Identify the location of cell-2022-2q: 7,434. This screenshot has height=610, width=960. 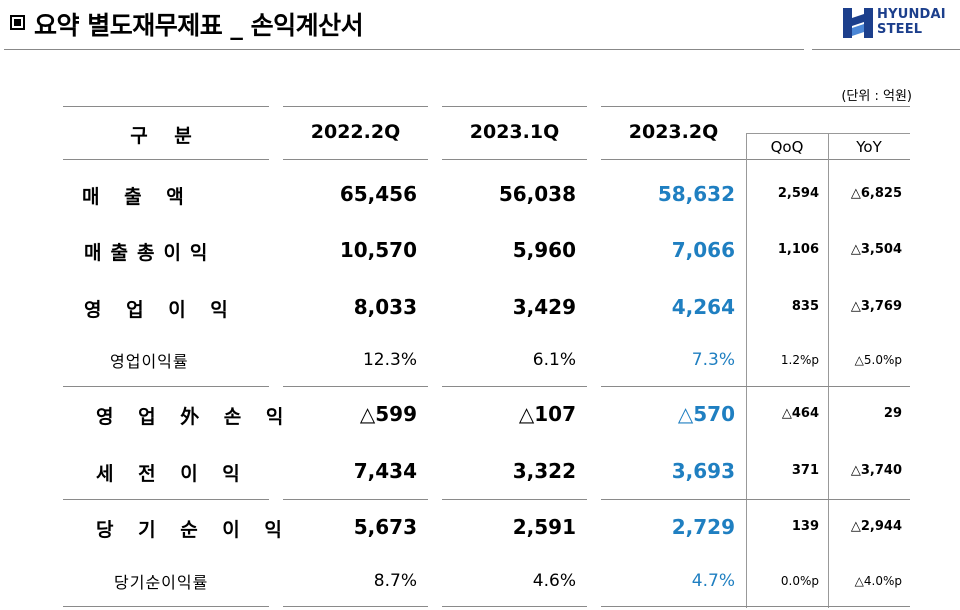
(385, 471).